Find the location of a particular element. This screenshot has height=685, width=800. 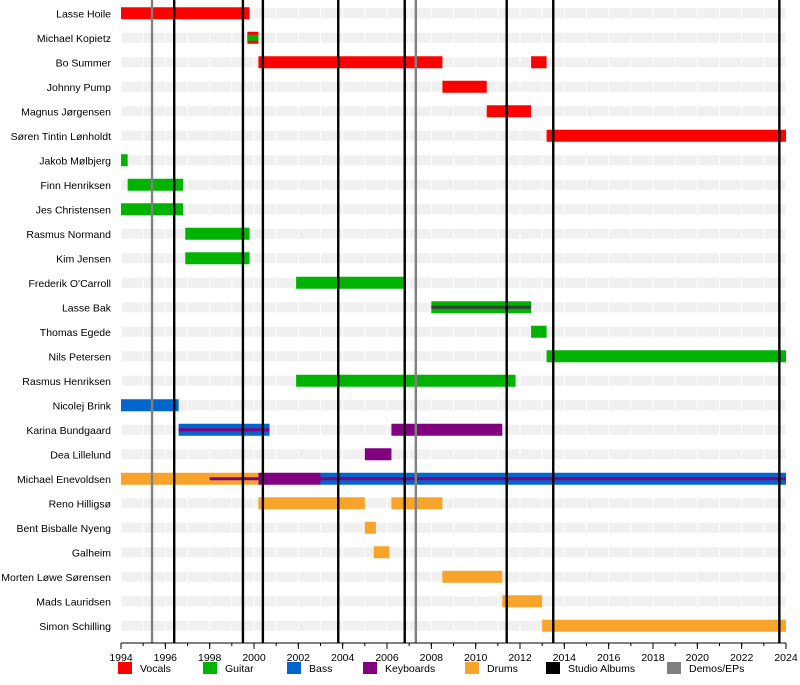

legend-label-vocals: Vocals is located at coordinates (155, 669).